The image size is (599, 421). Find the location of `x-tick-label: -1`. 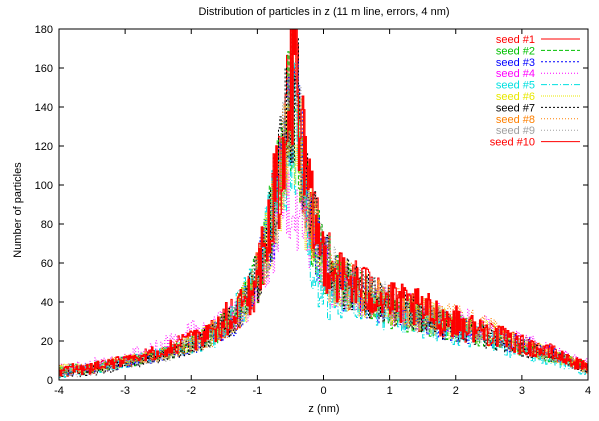

x-tick-label: -1 is located at coordinates (257, 391).